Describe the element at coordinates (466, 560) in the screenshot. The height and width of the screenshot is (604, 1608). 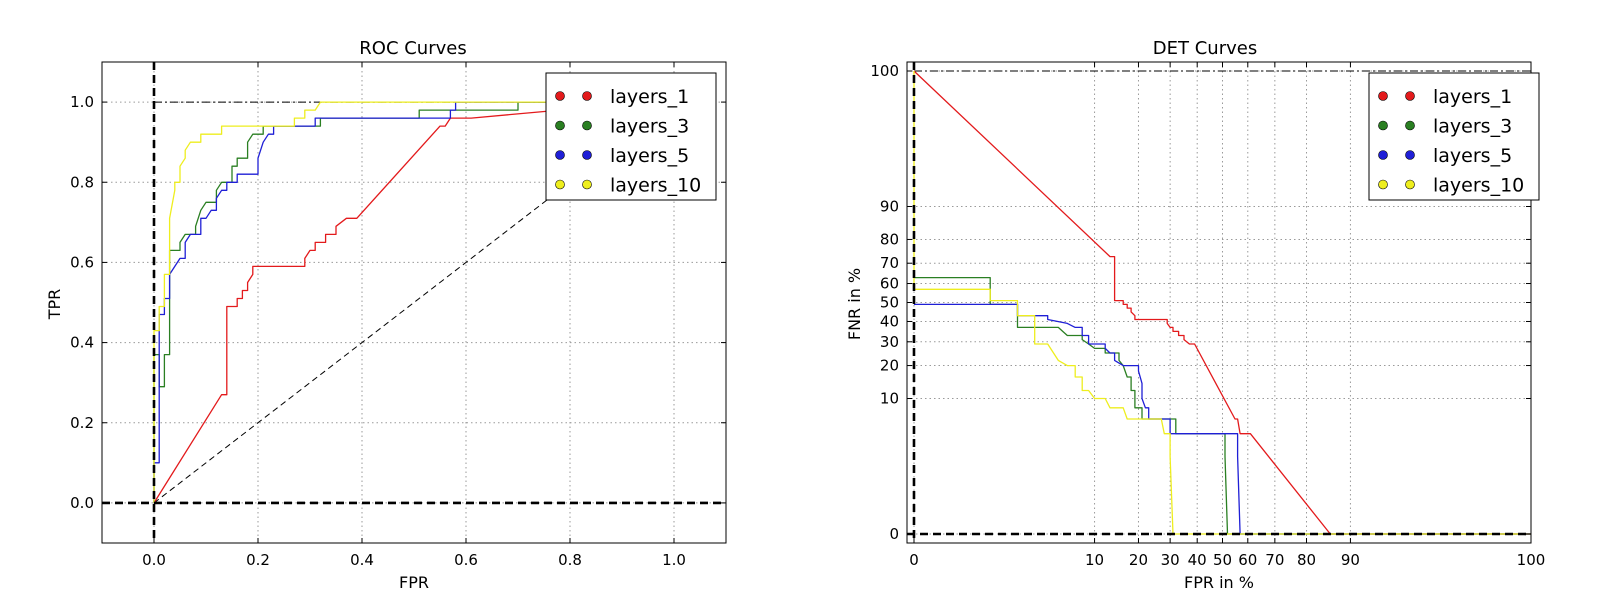
I see `roc-x-tick-label: 0.6` at that location.